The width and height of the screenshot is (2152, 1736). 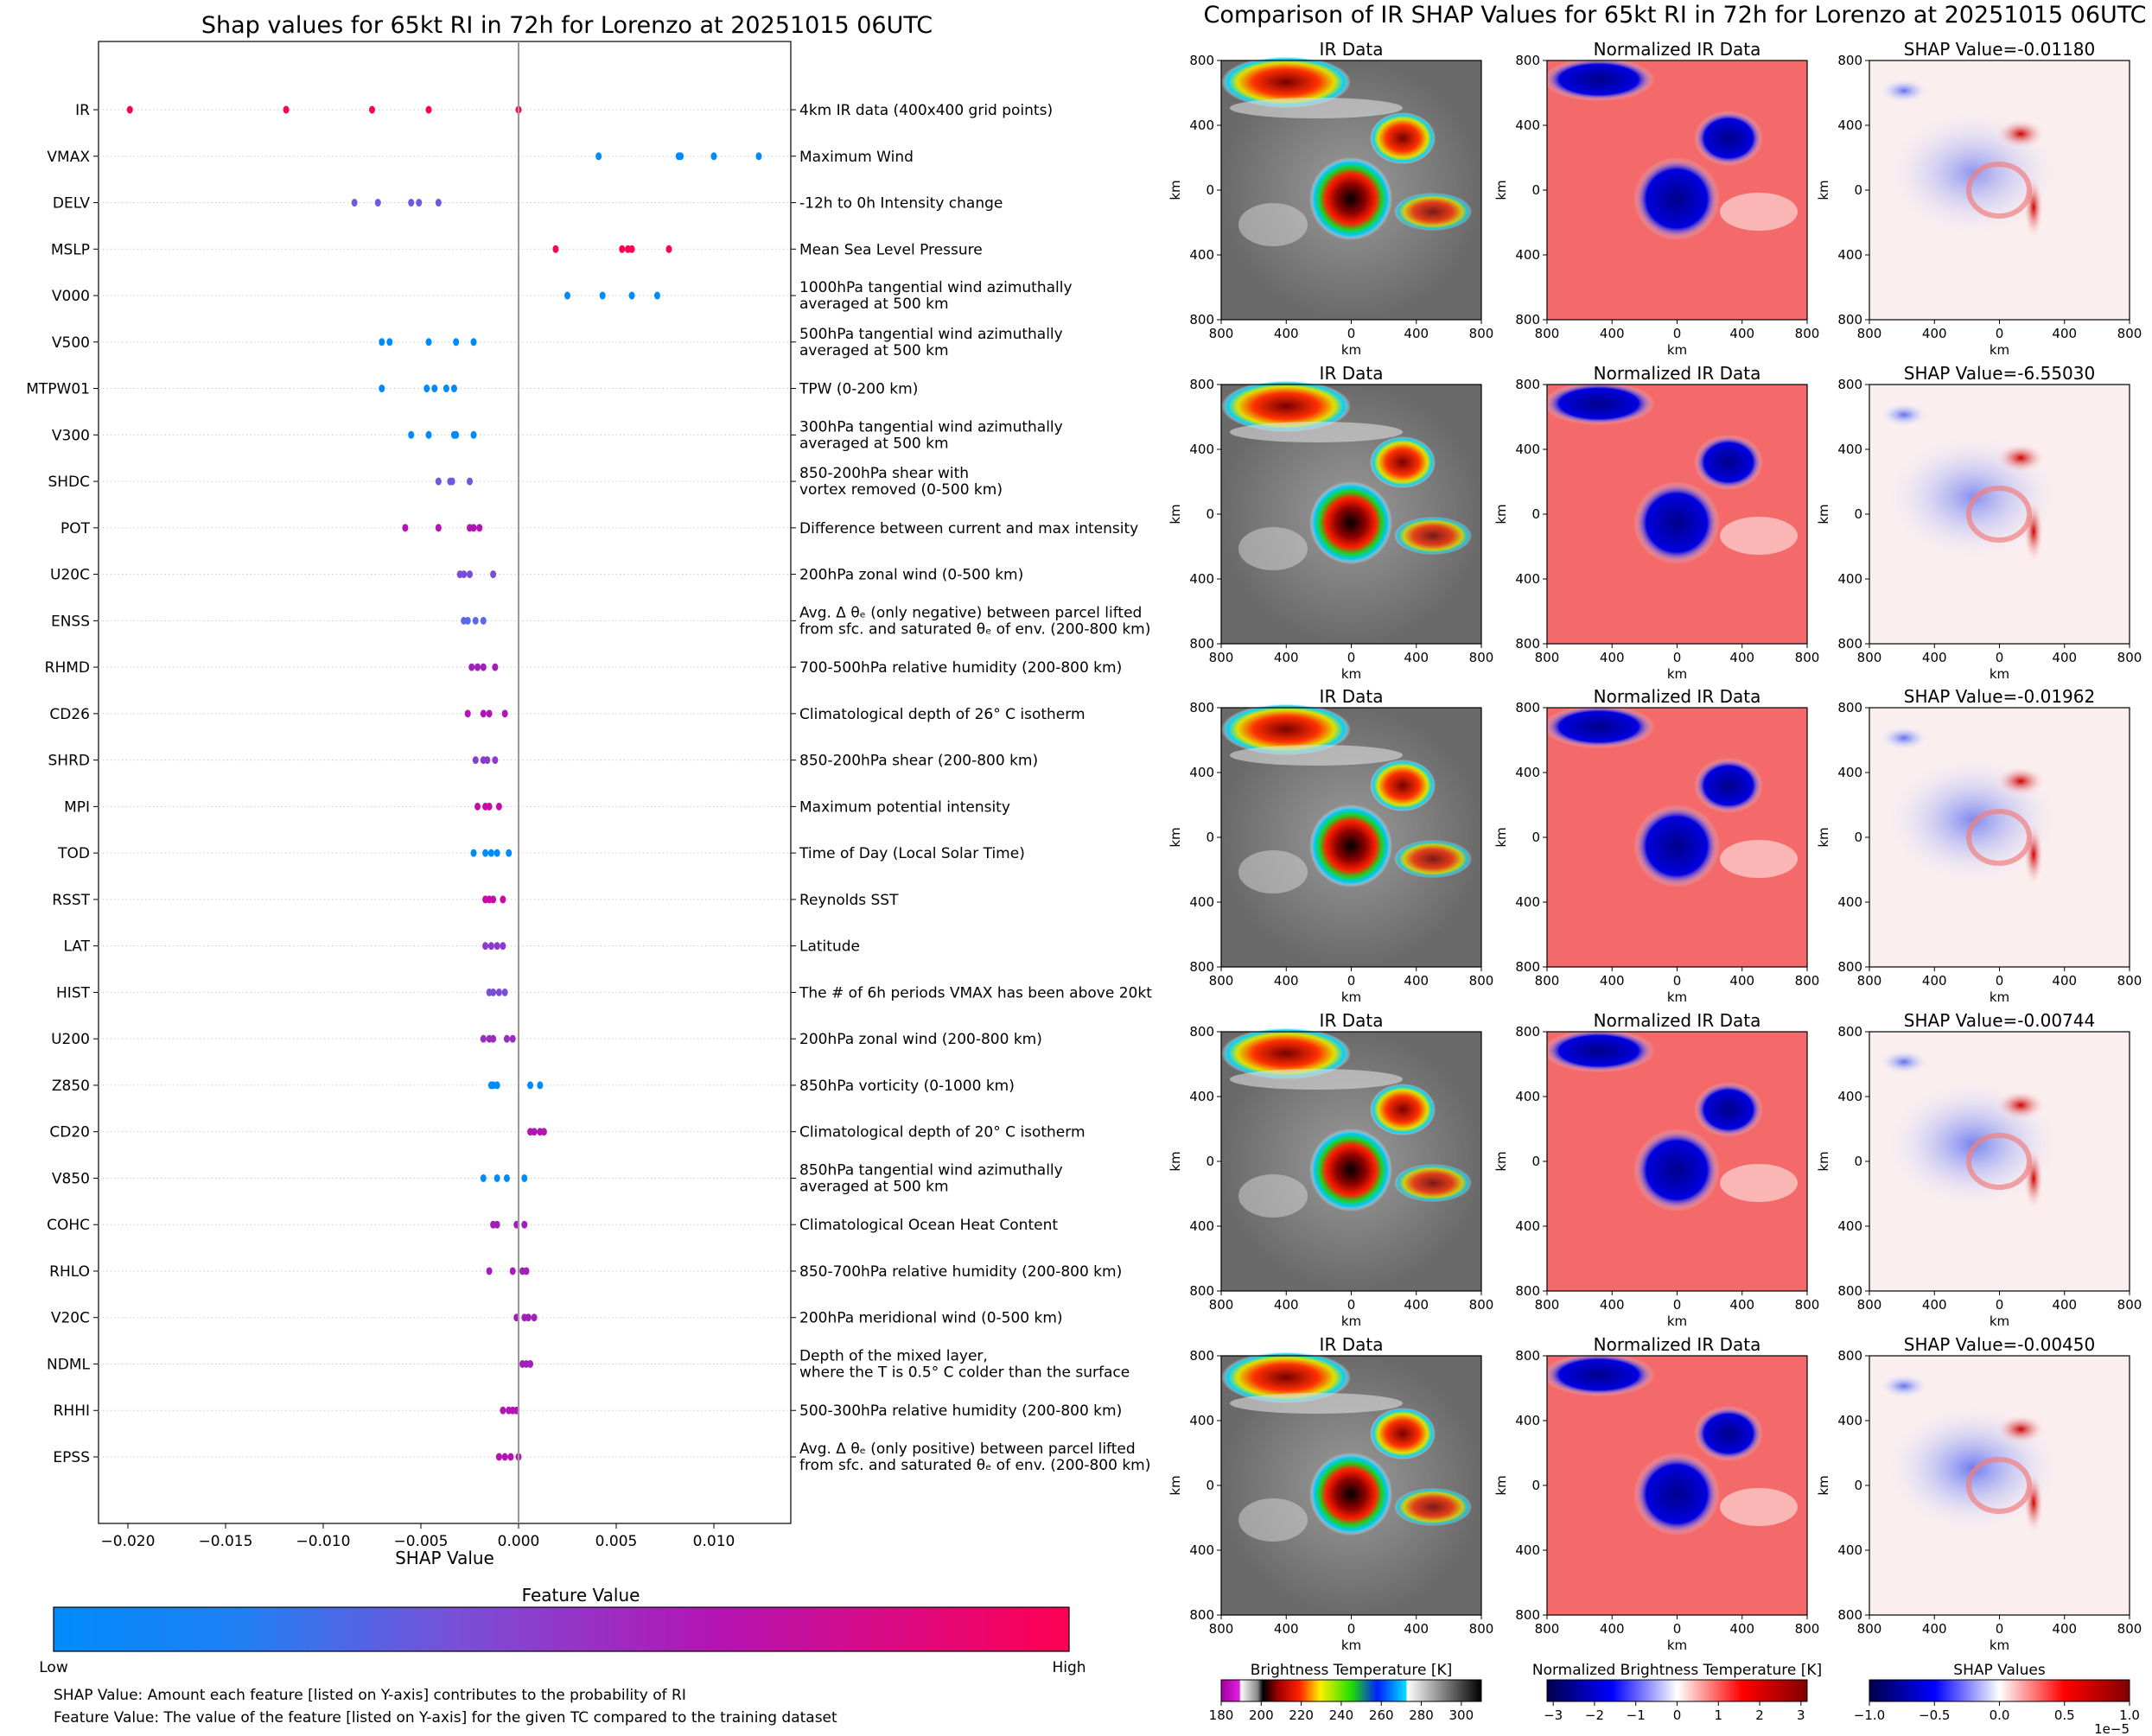 What do you see at coordinates (1677, 1690) in the screenshot?
I see `normalized-brightness-colorbar` at bounding box center [1677, 1690].